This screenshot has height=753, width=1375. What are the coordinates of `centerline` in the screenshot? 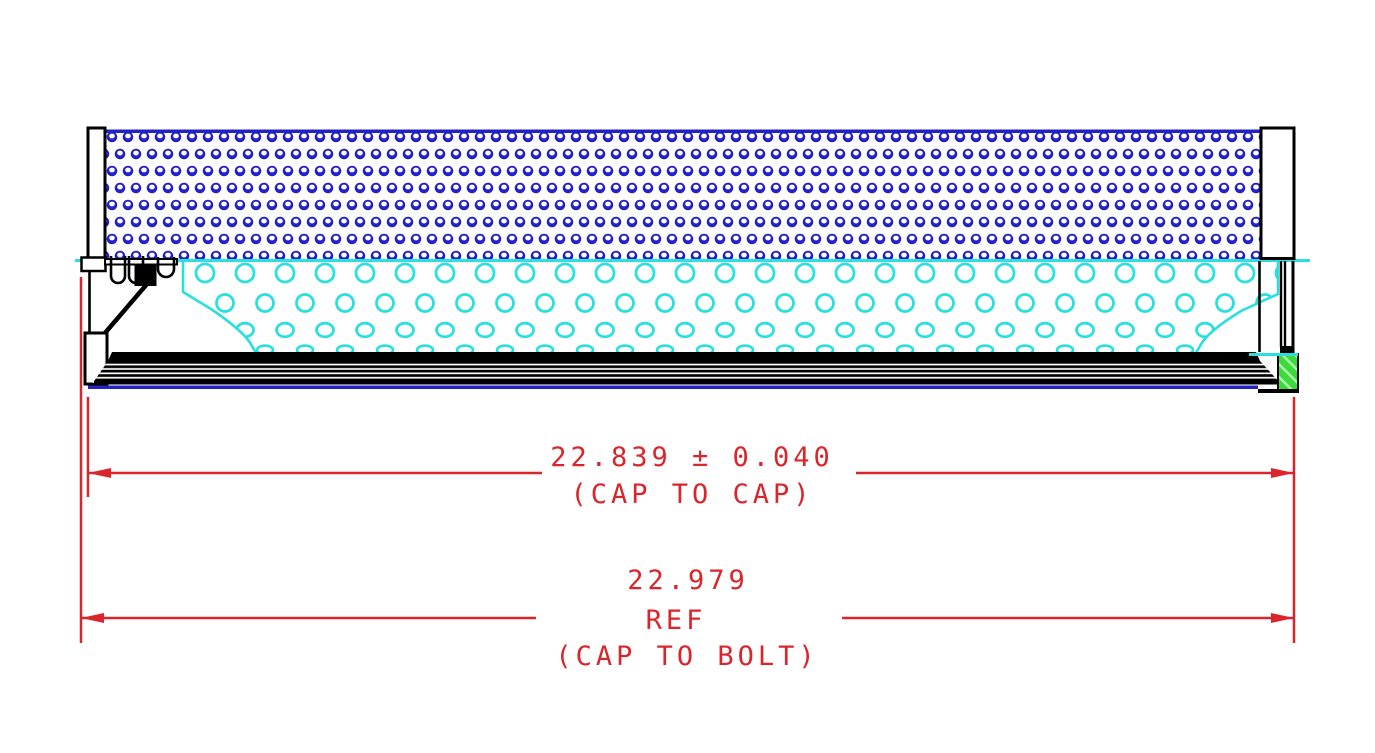 It's located at (692, 260).